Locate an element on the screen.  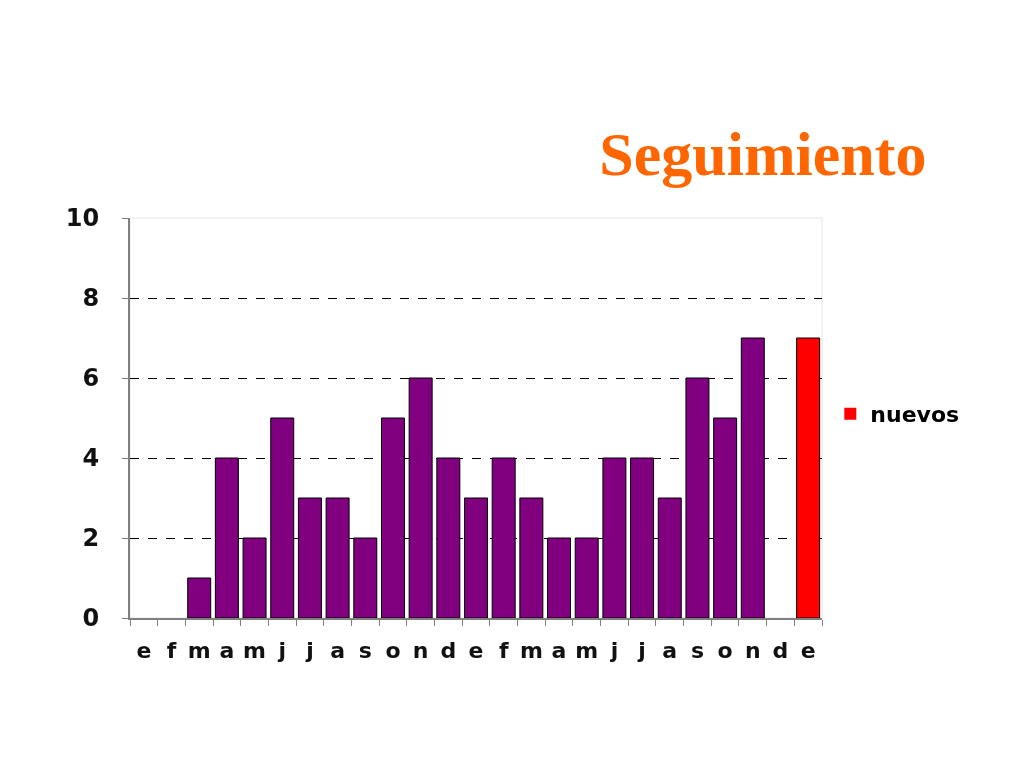
y-tick-label: 0 is located at coordinates (91, 618).